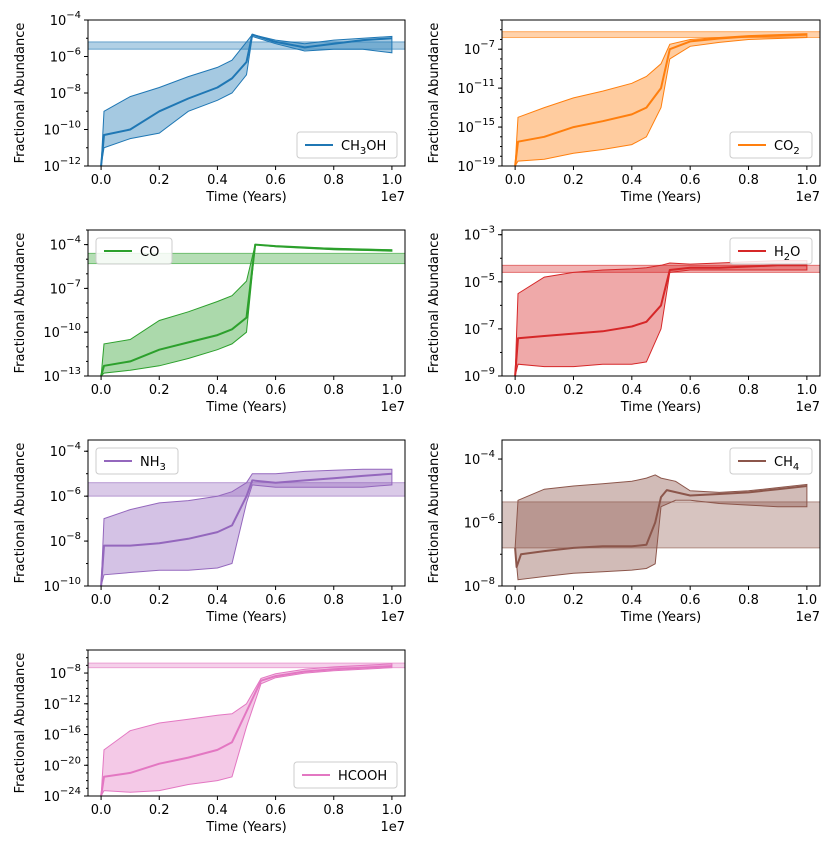 This screenshot has height=857, width=831. What do you see at coordinates (246, 258) in the screenshot?
I see `observed-range-band` at bounding box center [246, 258].